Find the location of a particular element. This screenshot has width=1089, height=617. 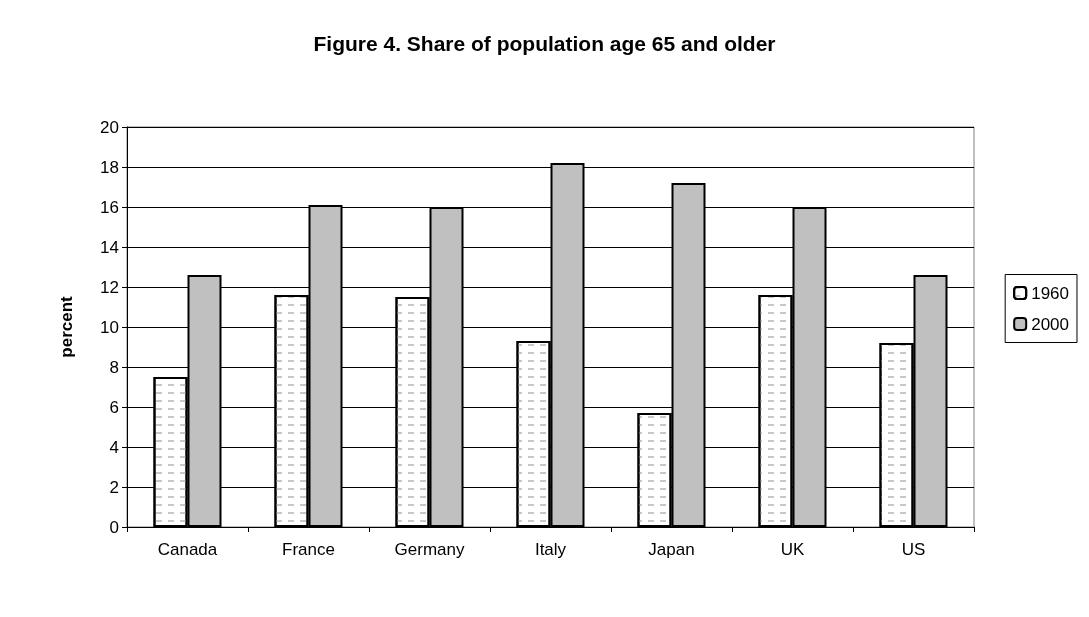

x-tick-label: France is located at coordinates (308, 549).